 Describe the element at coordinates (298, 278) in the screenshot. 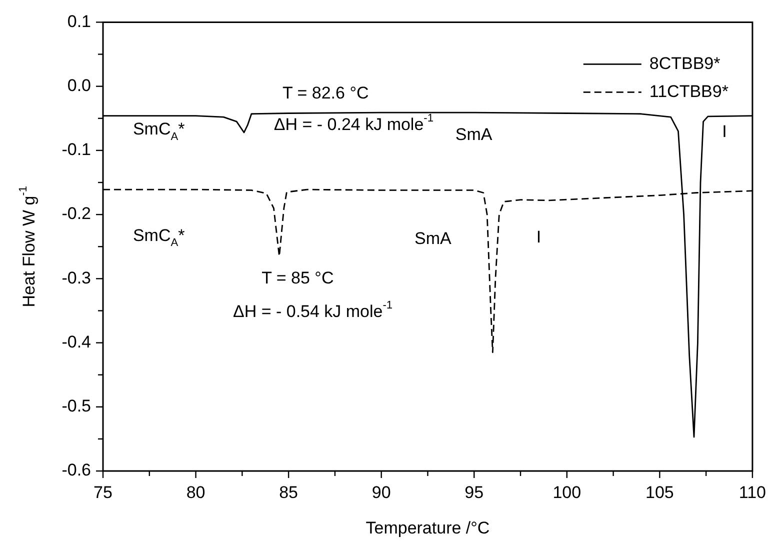

I see `annotation: T = 85 °C` at that location.